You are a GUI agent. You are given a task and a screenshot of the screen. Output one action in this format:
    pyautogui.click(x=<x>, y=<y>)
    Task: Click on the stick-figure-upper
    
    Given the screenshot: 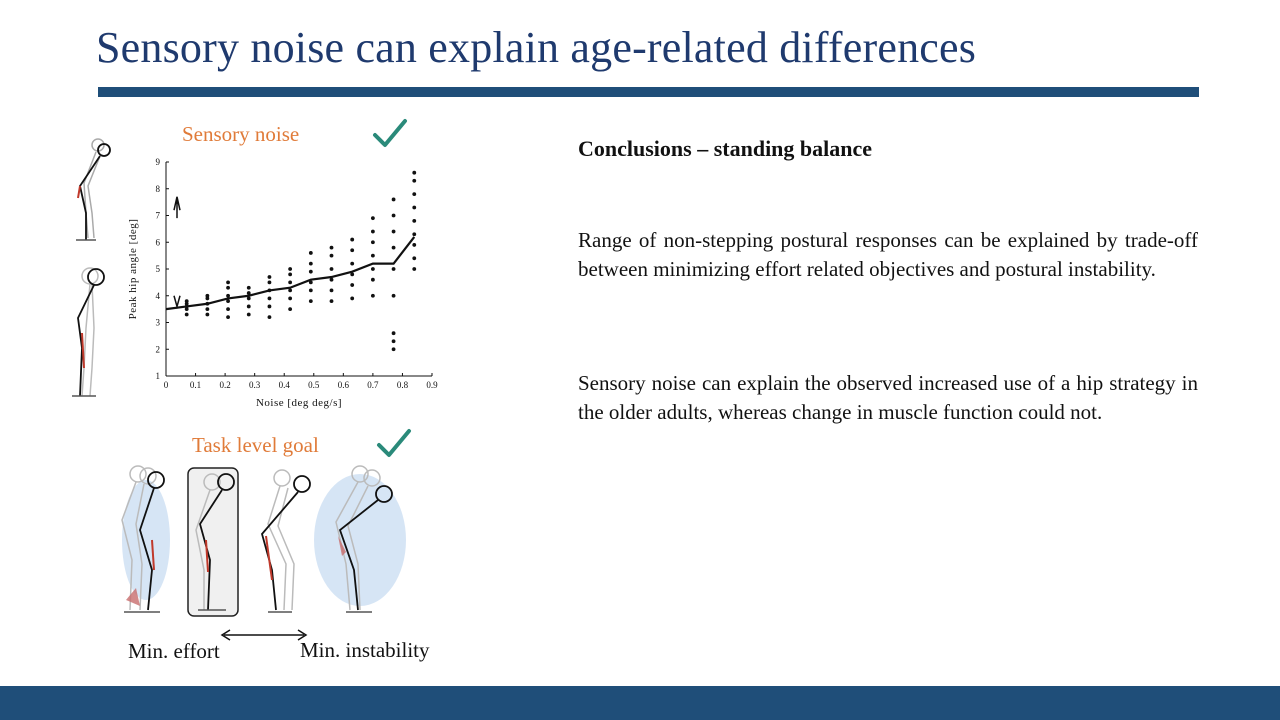 What is the action you would take?
    pyautogui.click(x=97, y=188)
    